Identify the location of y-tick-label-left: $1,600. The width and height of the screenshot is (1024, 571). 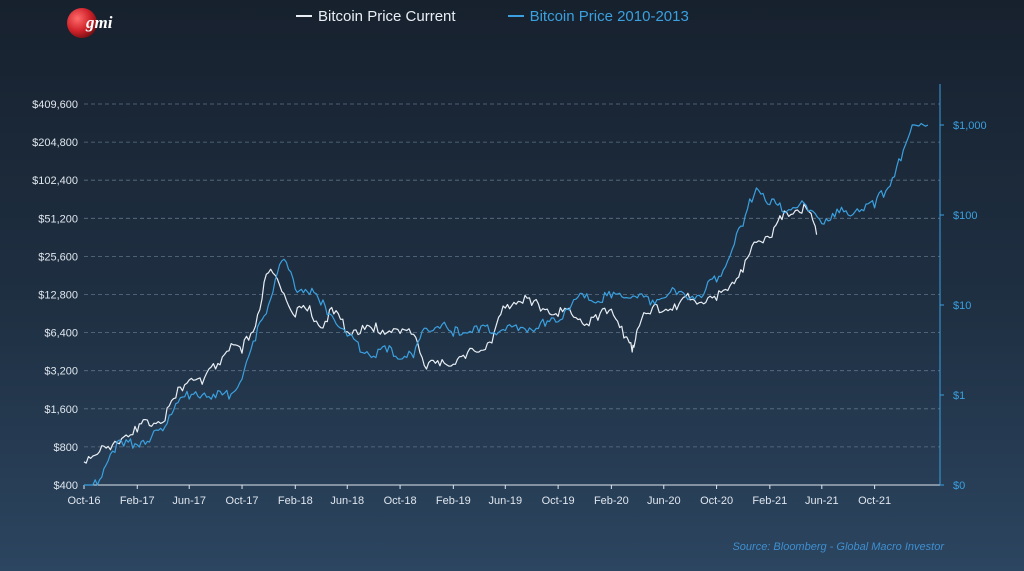
(61, 410).